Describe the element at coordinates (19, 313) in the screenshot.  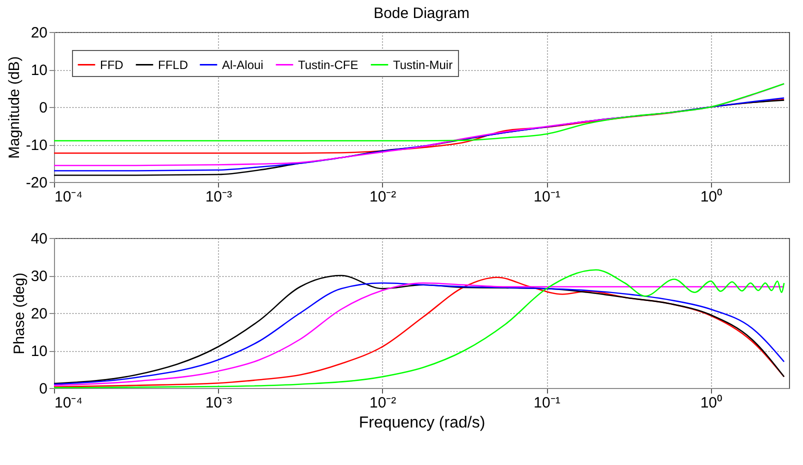
I see `y-axis-title: Phase (deg)` at that location.